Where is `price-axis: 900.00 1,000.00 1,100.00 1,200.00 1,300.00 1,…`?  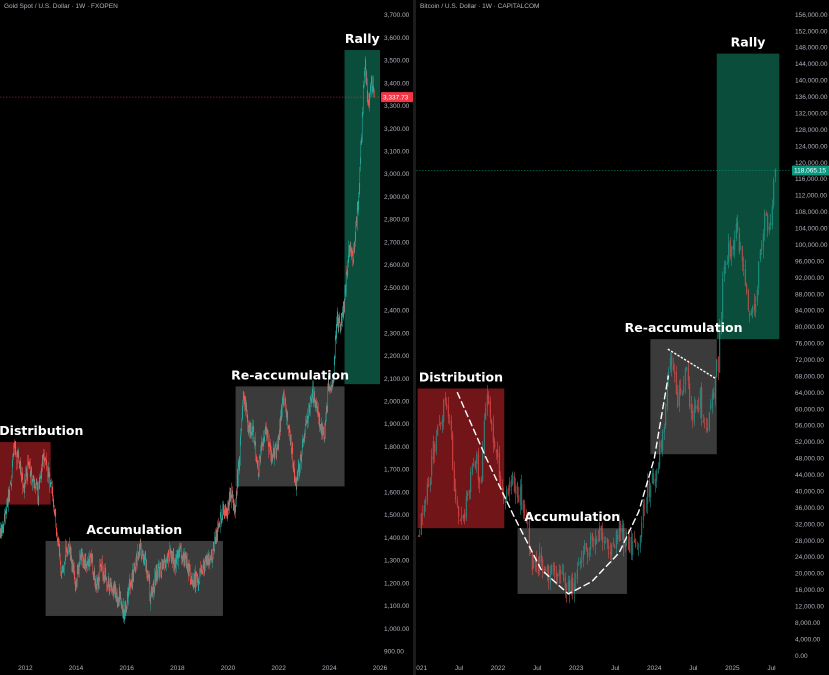
price-axis: 900.00 1,000.00 1,100.00 1,200.00 1,300.00 1,… is located at coordinates (396, 337).